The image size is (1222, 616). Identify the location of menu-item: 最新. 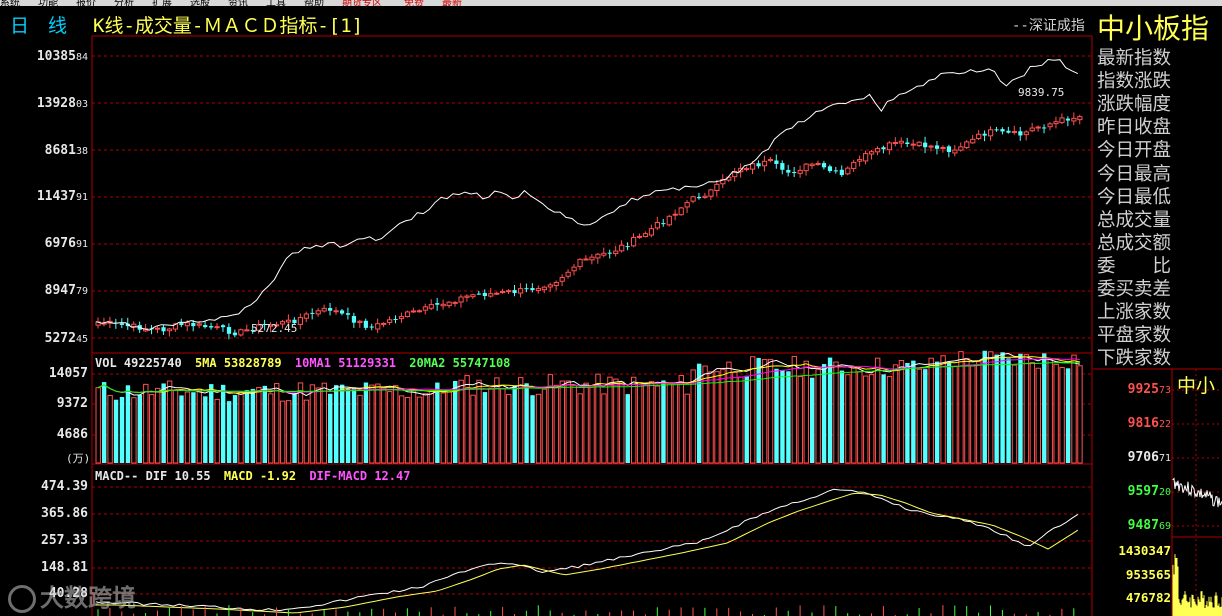
(452, 3).